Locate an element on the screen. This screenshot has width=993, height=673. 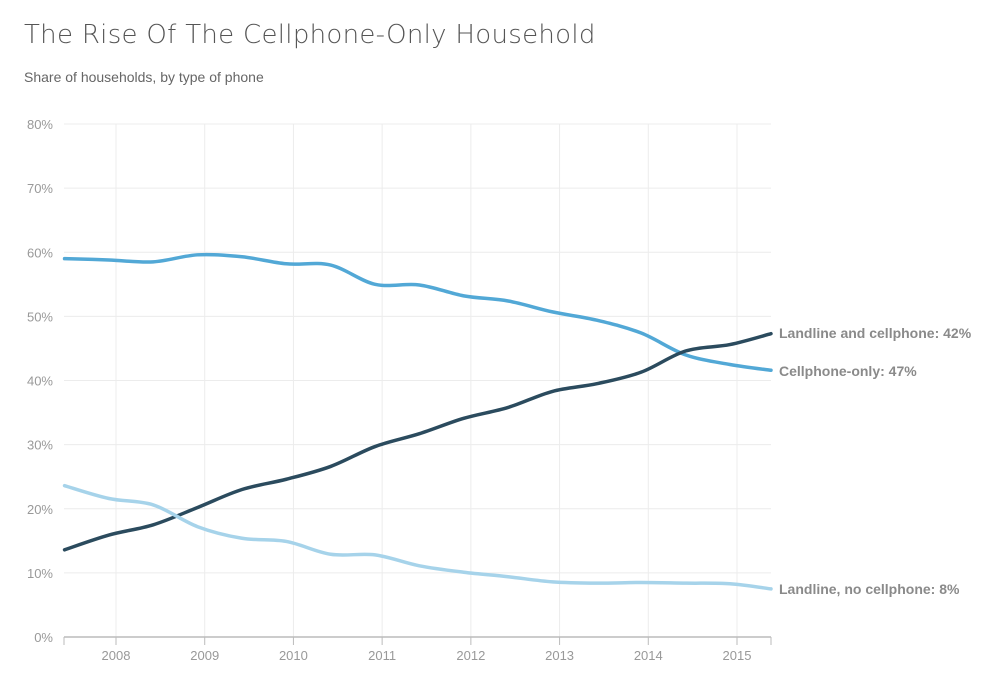
x-tick-label: 2011 is located at coordinates (382, 655).